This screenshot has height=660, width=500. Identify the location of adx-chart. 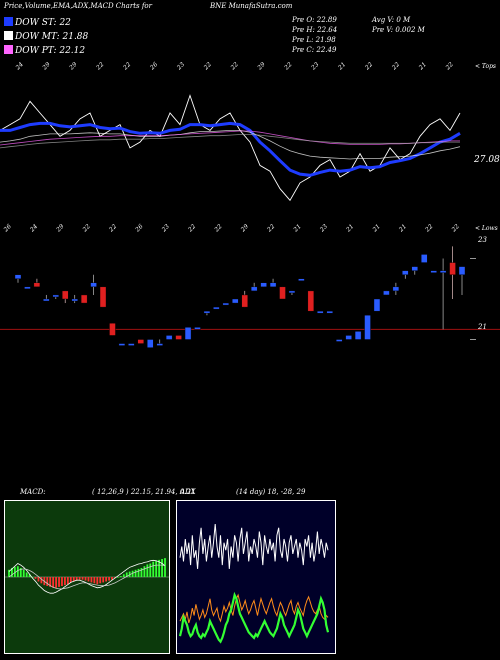
(254, 584).